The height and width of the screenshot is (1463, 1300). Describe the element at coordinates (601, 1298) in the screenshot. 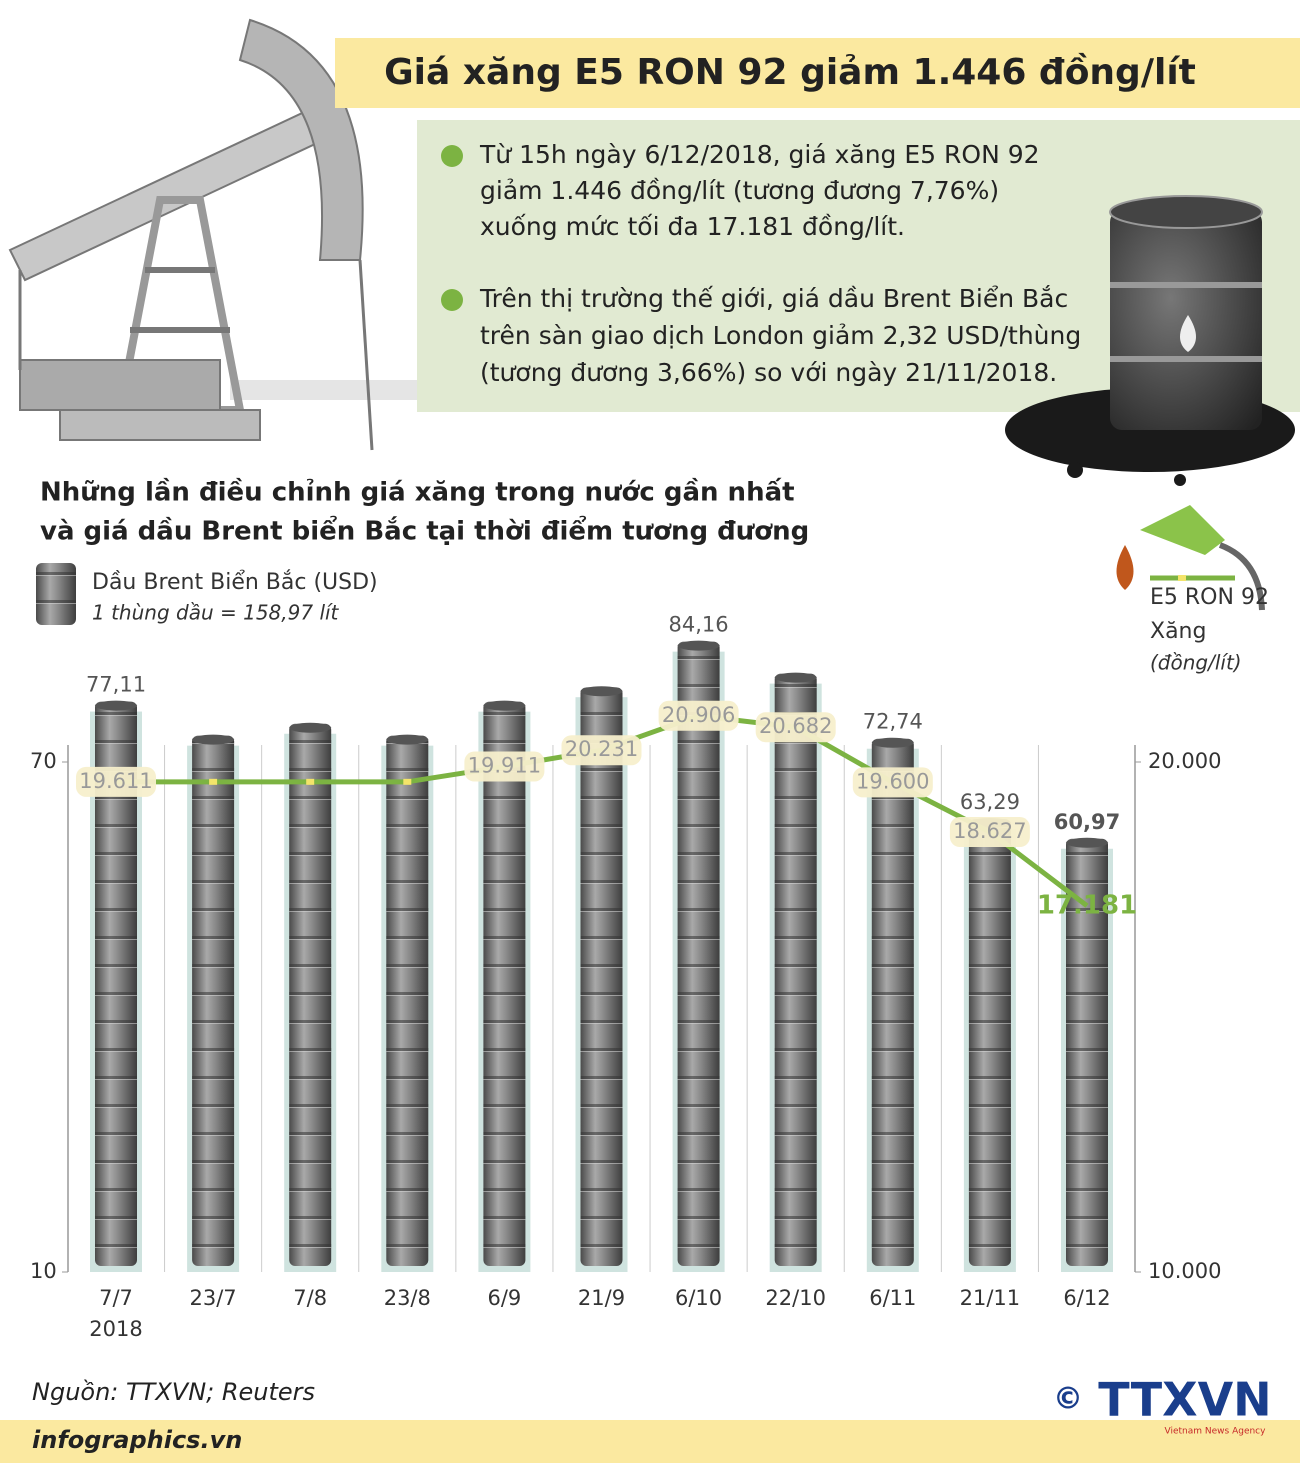

I see `x-tick-label: 21/9` at that location.